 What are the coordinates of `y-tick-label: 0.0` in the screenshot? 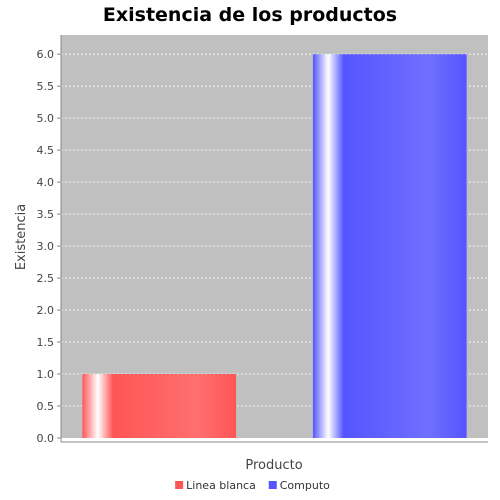 It's located at (46, 438).